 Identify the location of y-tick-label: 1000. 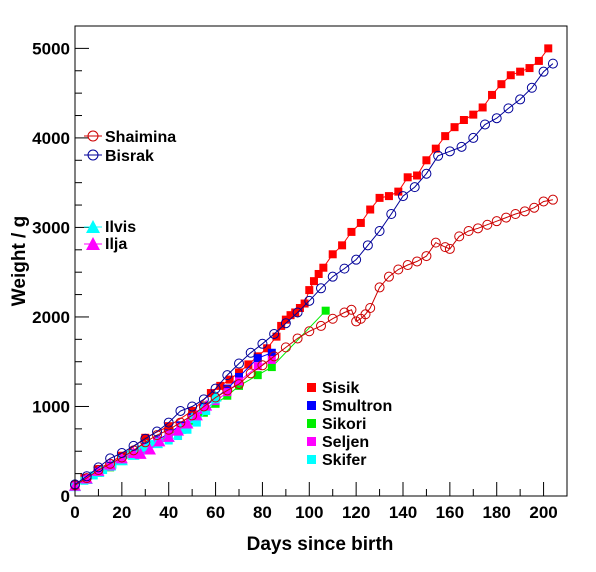
(51, 406).